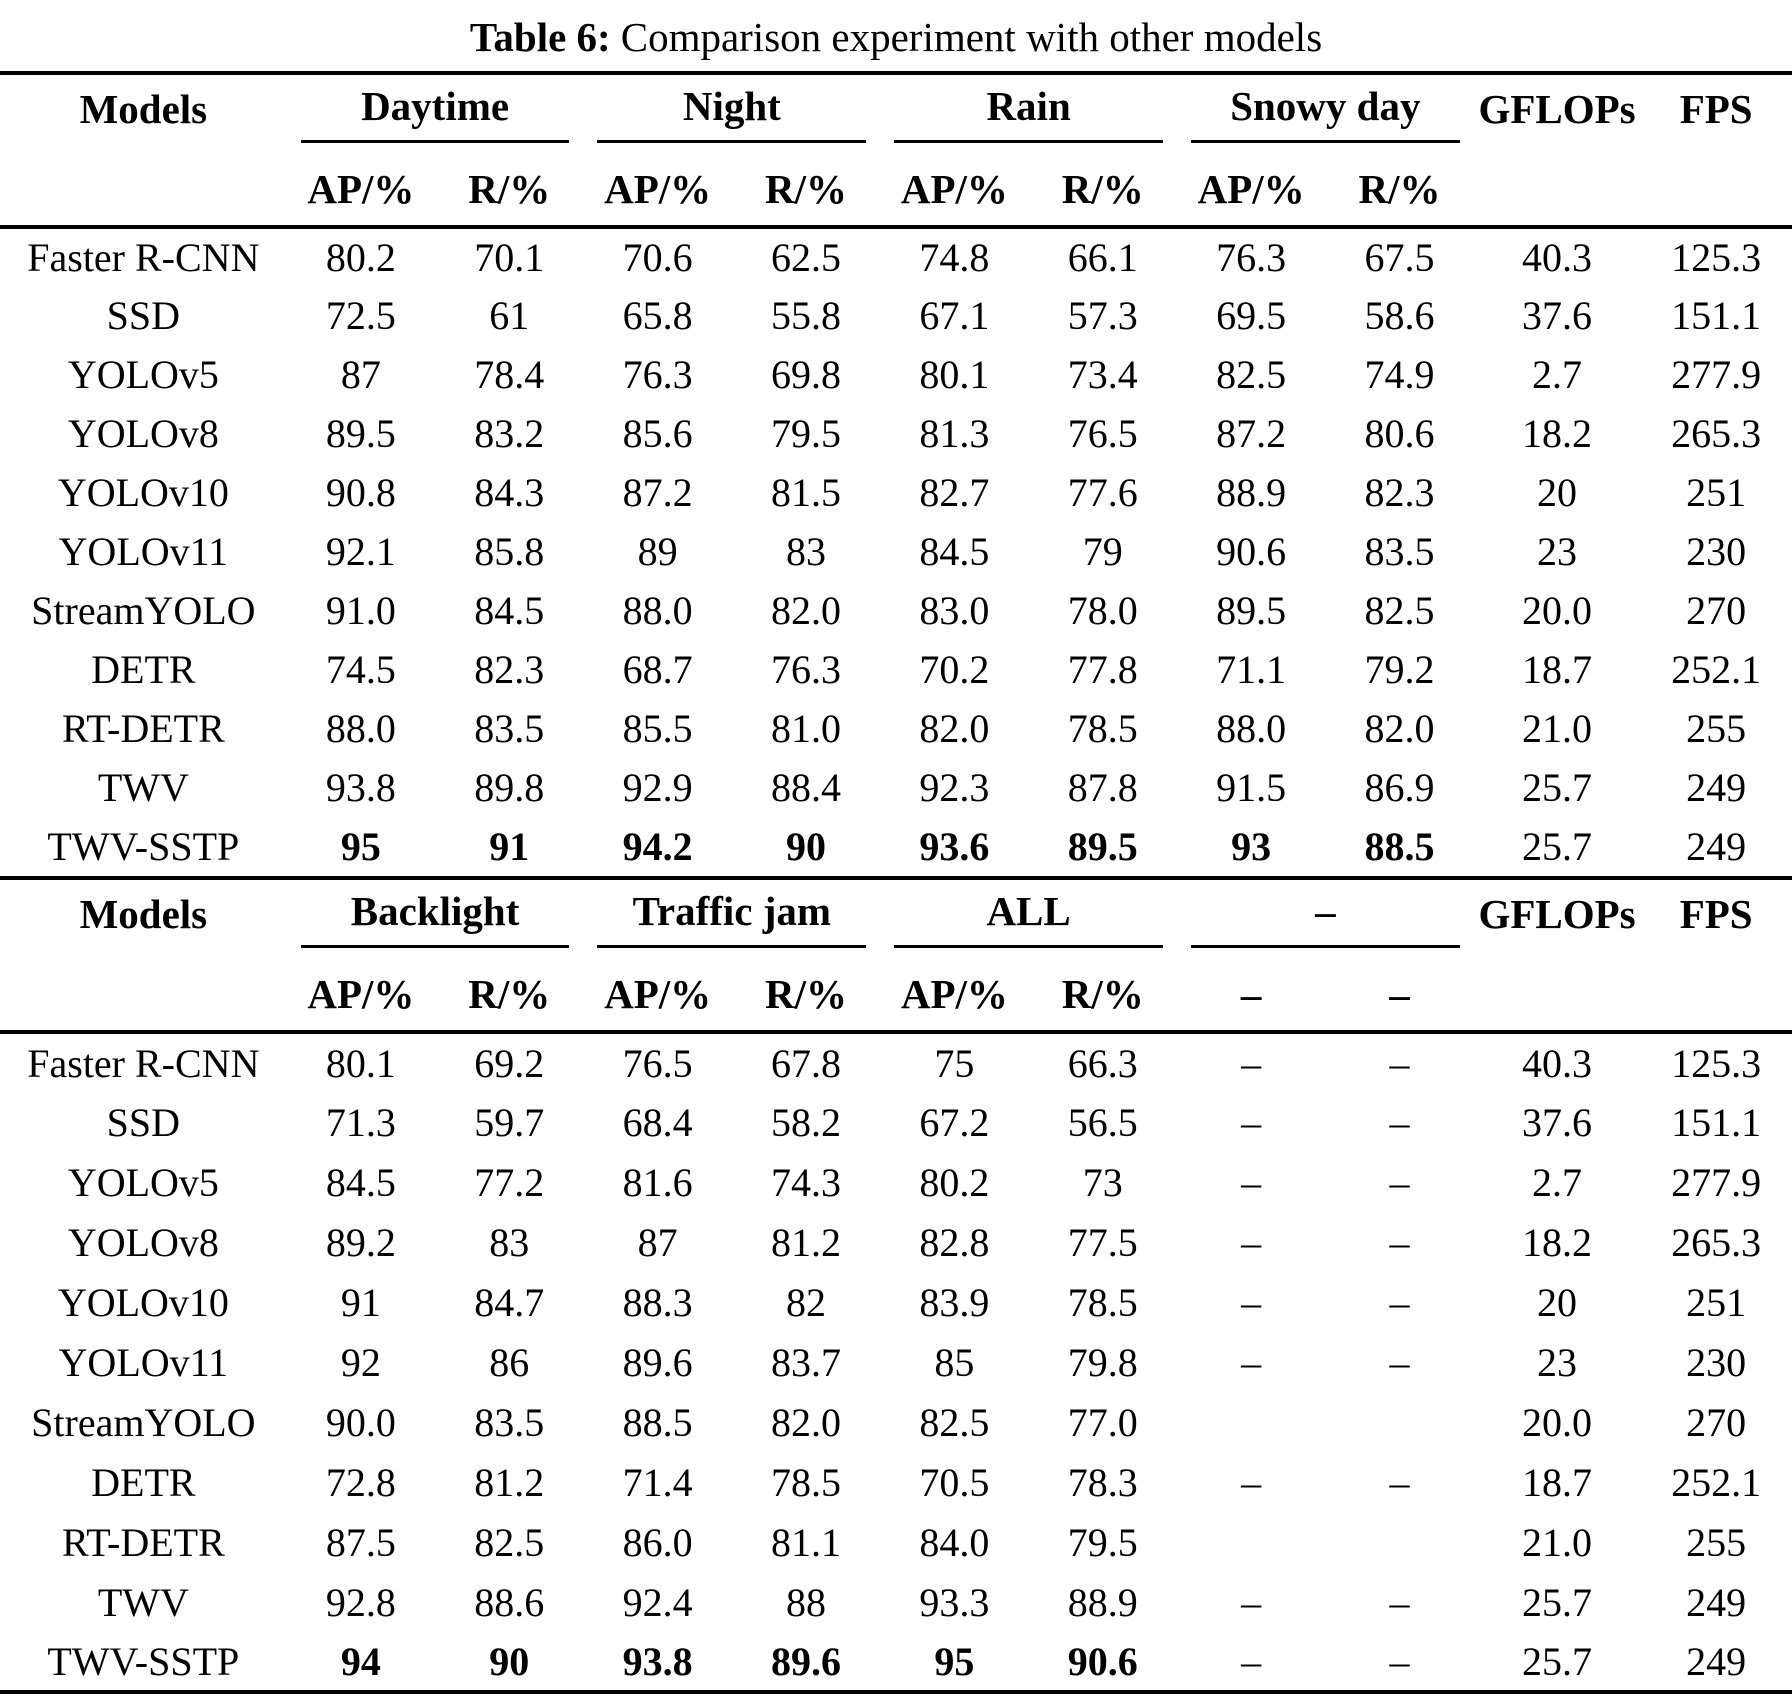 The height and width of the screenshot is (1706, 1792). I want to click on table-row: YOLOv5 84.5 77.2 81.6 74.3 80.2 73 – – 2.7 277.9, so click(896, 1182).